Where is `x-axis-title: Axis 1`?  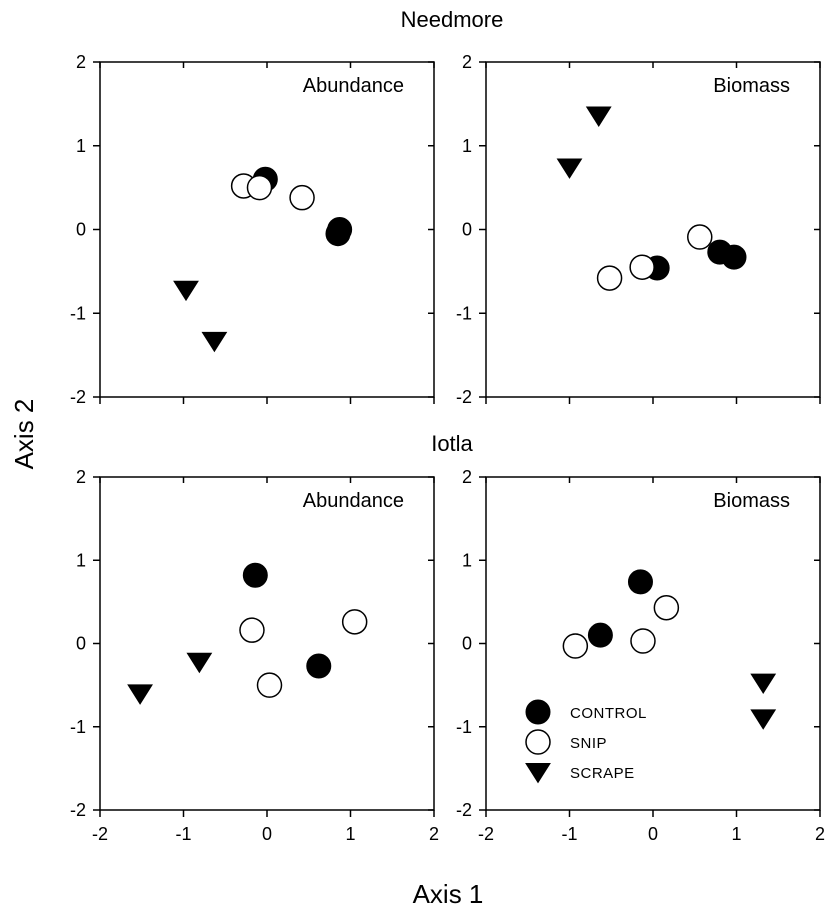
x-axis-title: Axis 1 is located at coordinates (448, 894).